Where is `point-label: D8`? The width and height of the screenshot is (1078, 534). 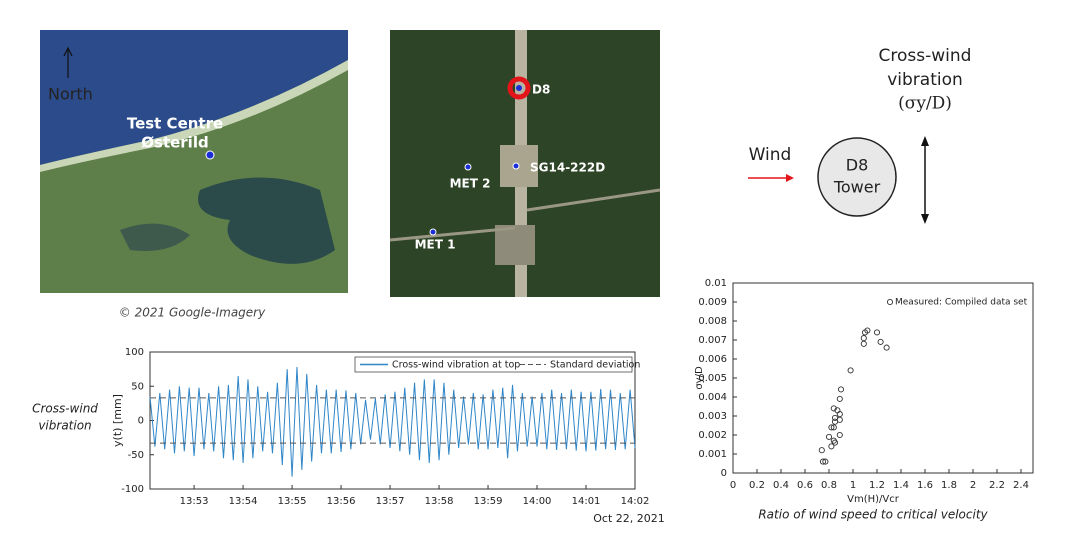 point-label: D8 is located at coordinates (541, 90).